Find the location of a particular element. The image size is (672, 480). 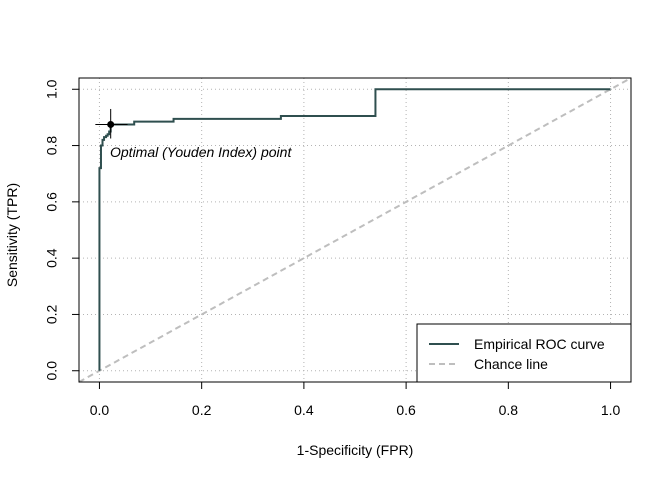

x-tick-label-5: 1.0 is located at coordinates (611, 410).